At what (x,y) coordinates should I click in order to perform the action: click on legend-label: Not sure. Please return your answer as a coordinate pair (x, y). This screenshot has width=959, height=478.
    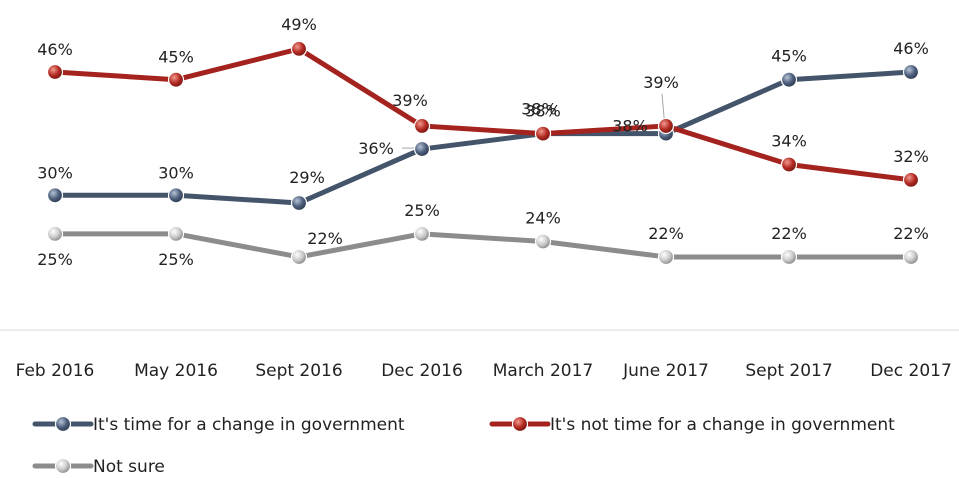
    Looking at the image, I should click on (129, 467).